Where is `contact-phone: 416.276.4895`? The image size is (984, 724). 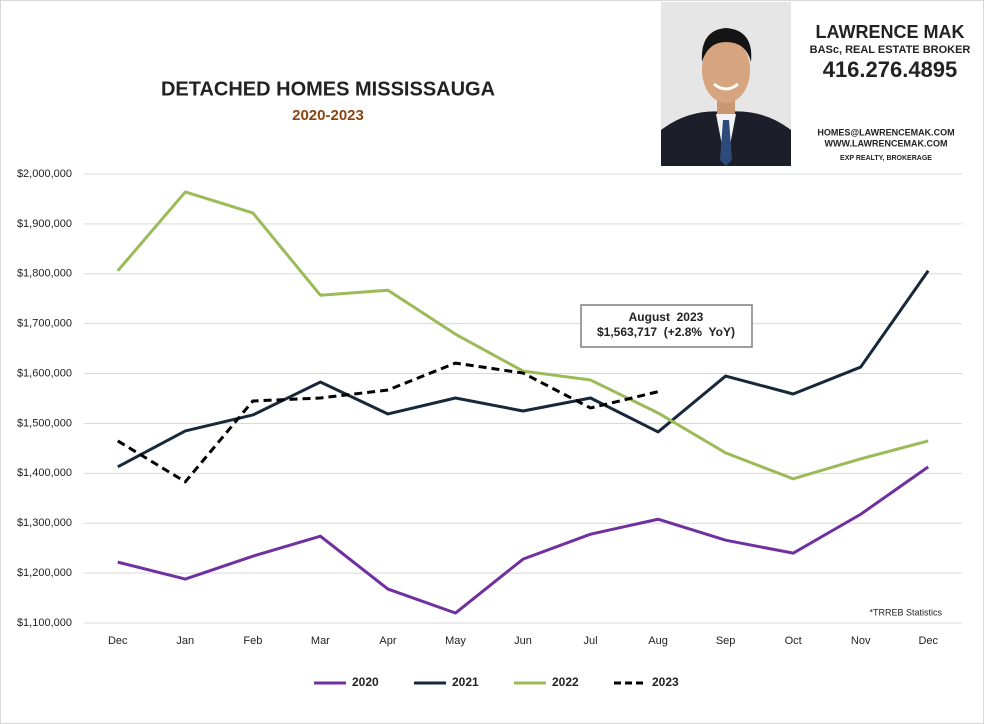 contact-phone: 416.276.4895 is located at coordinates (890, 69).